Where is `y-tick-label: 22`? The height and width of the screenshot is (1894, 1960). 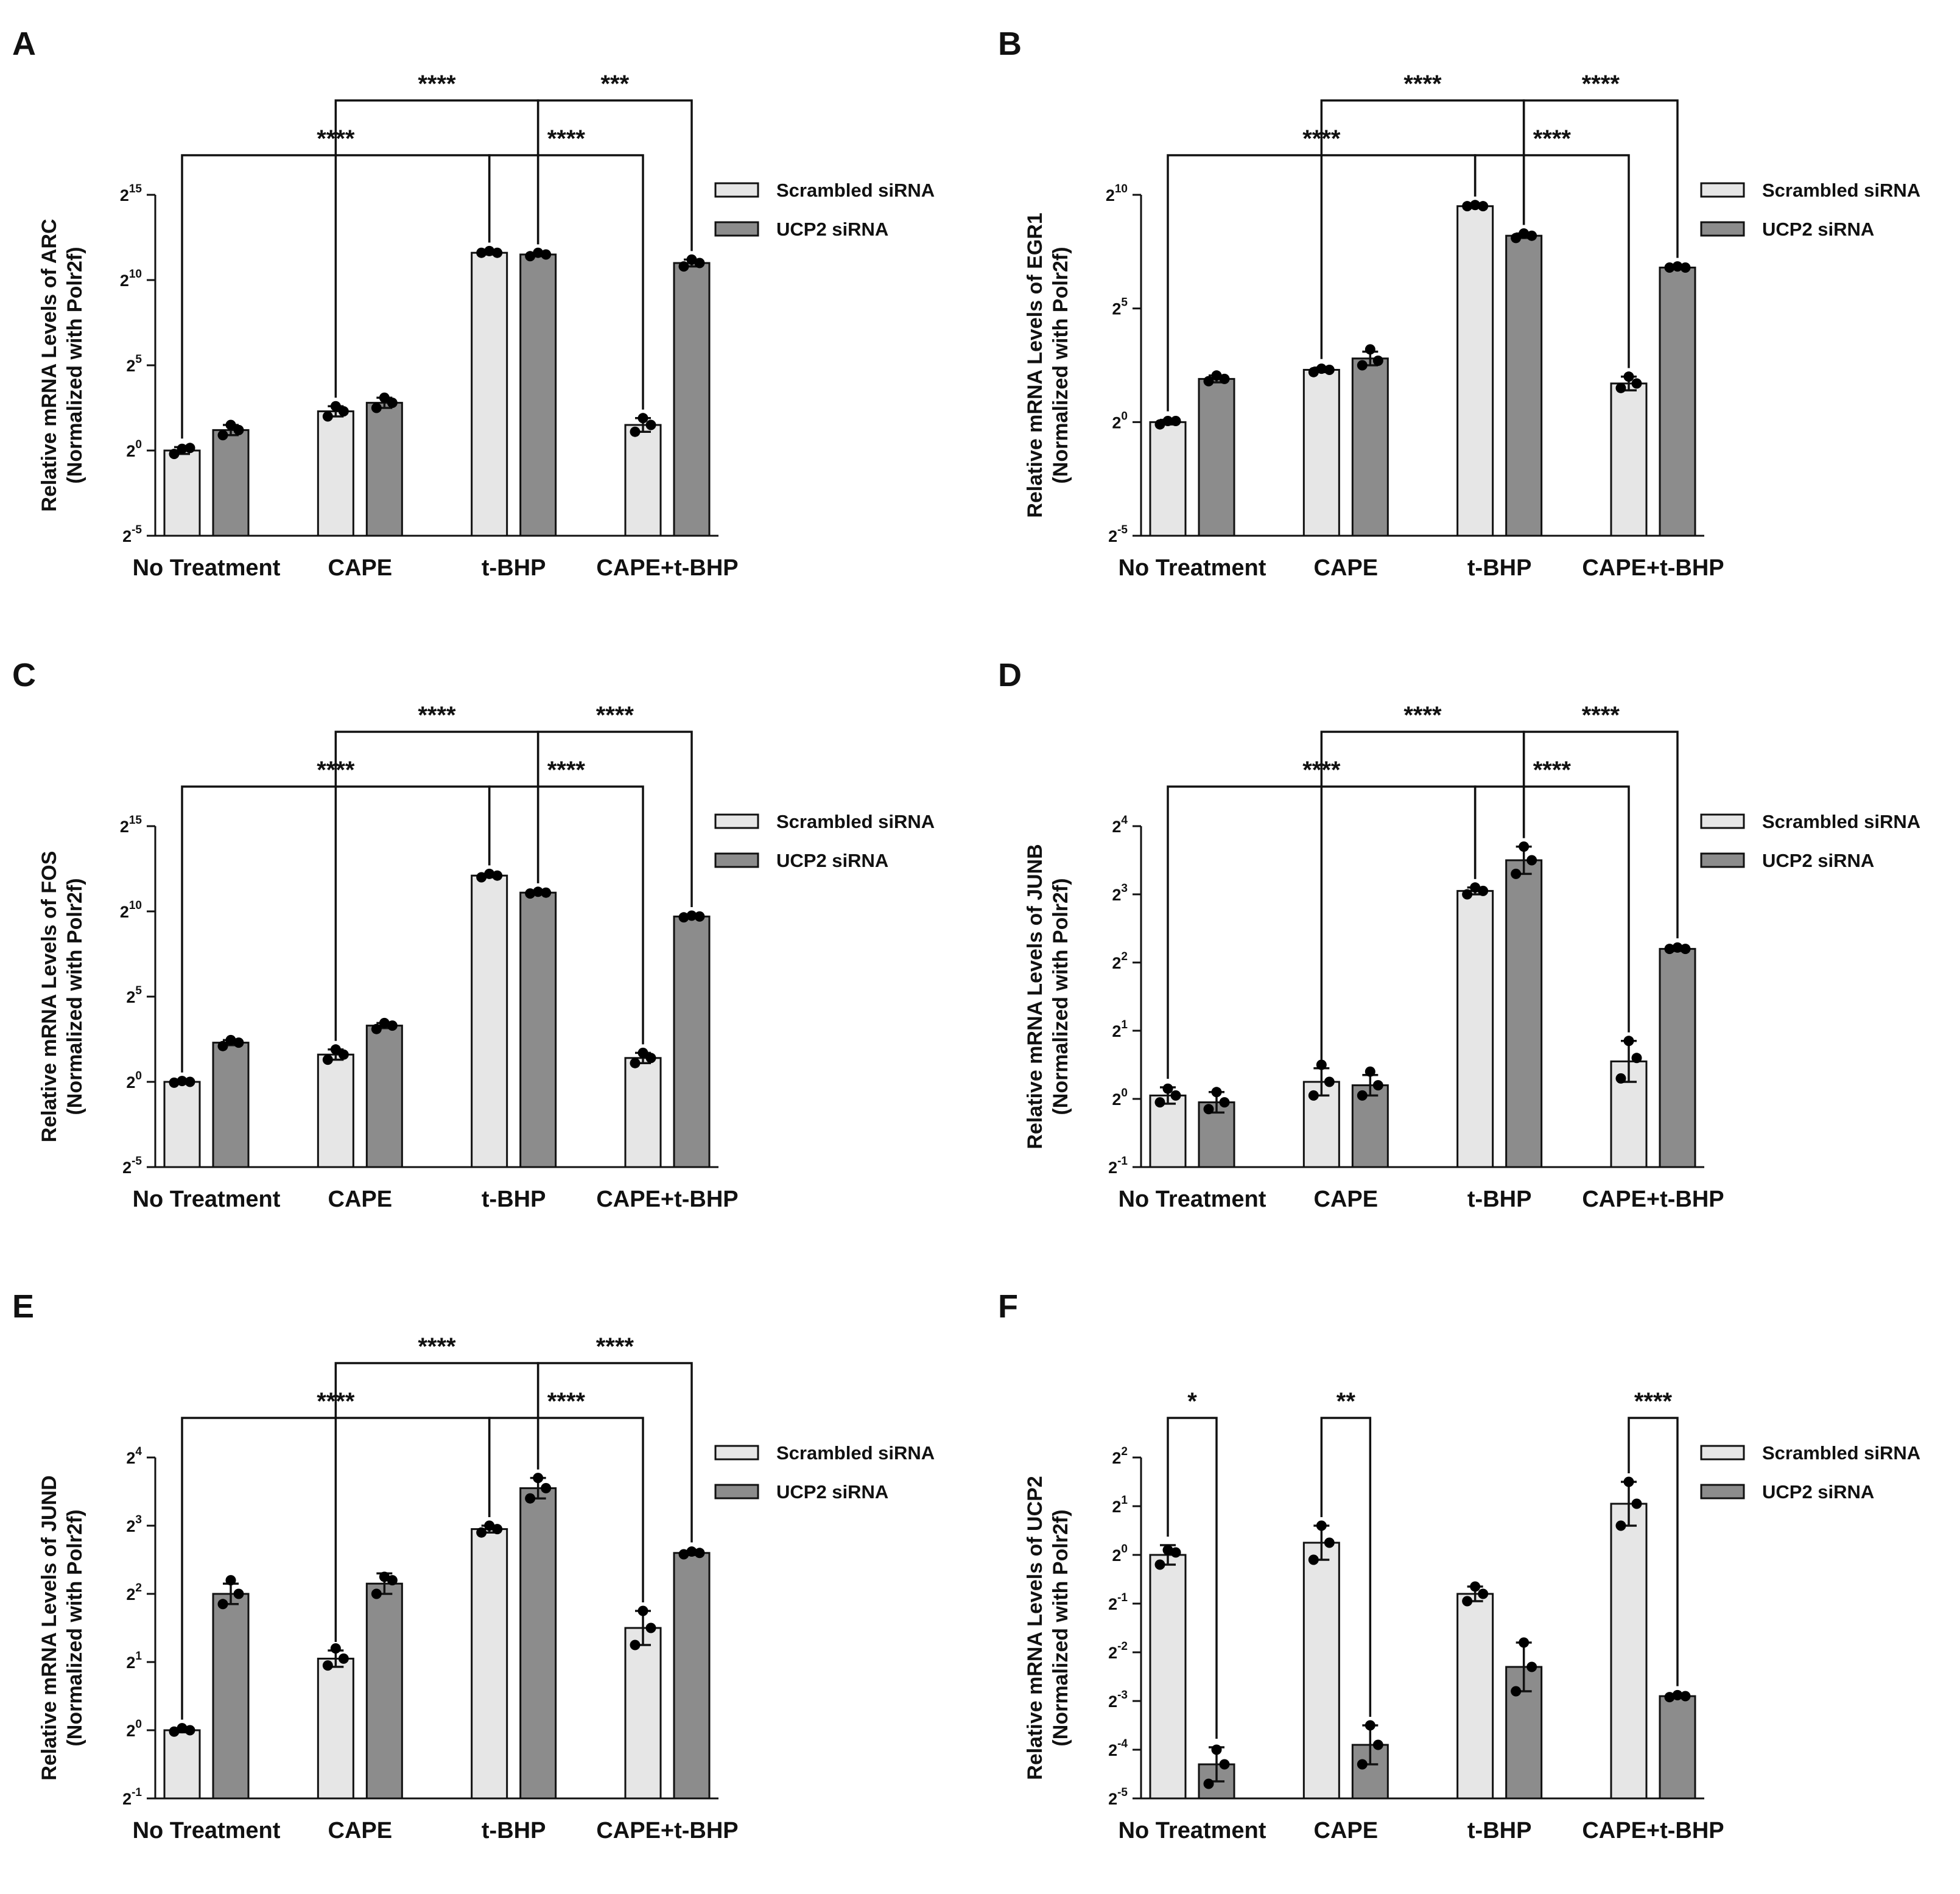
y-tick-label: 22 is located at coordinates (1120, 1456).